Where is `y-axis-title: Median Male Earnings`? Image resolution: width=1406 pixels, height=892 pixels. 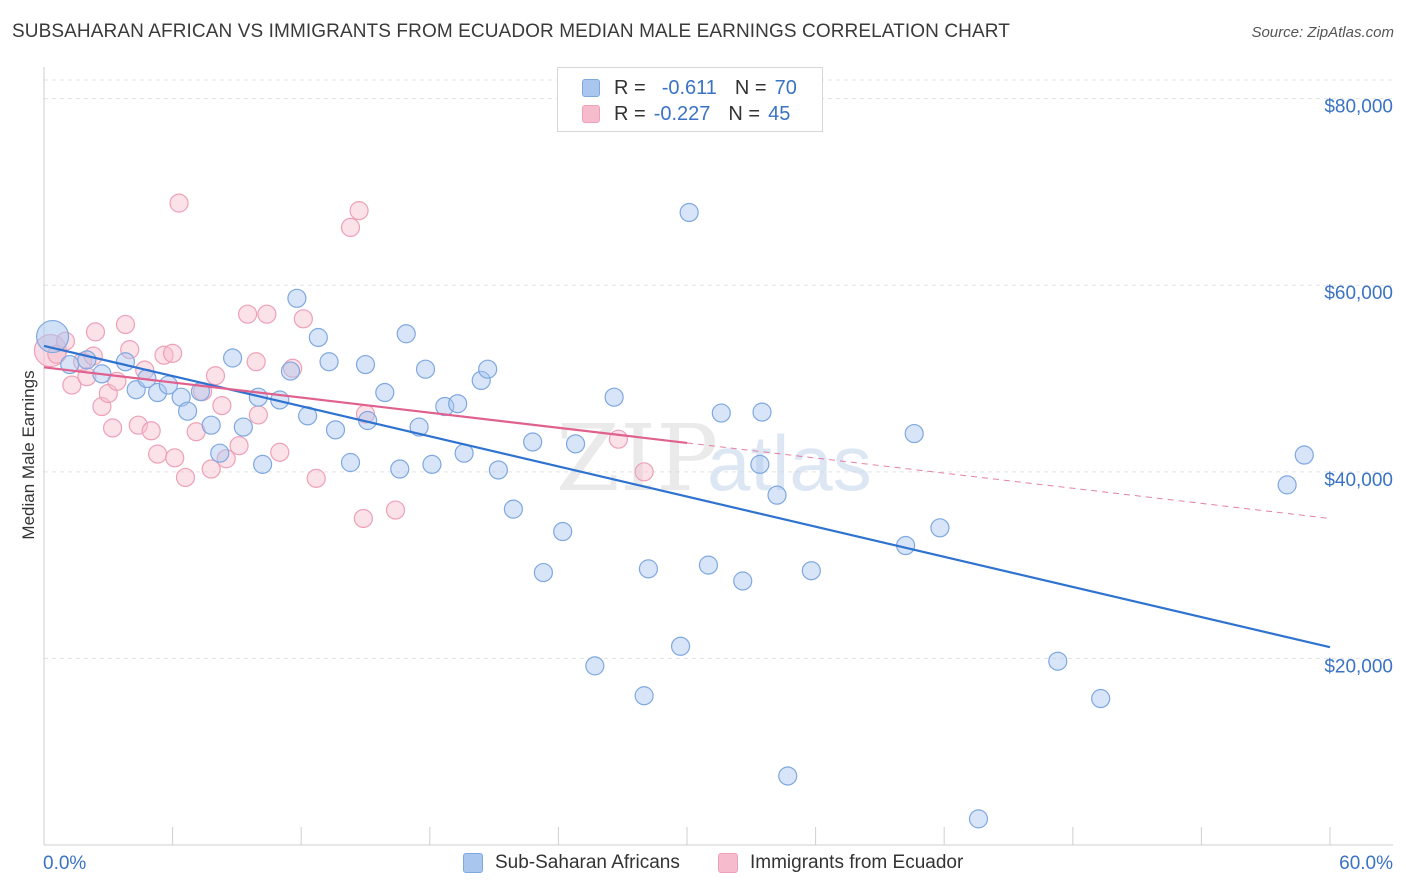
y-axis-title: Median Male Earnings is located at coordinates (28, 454).